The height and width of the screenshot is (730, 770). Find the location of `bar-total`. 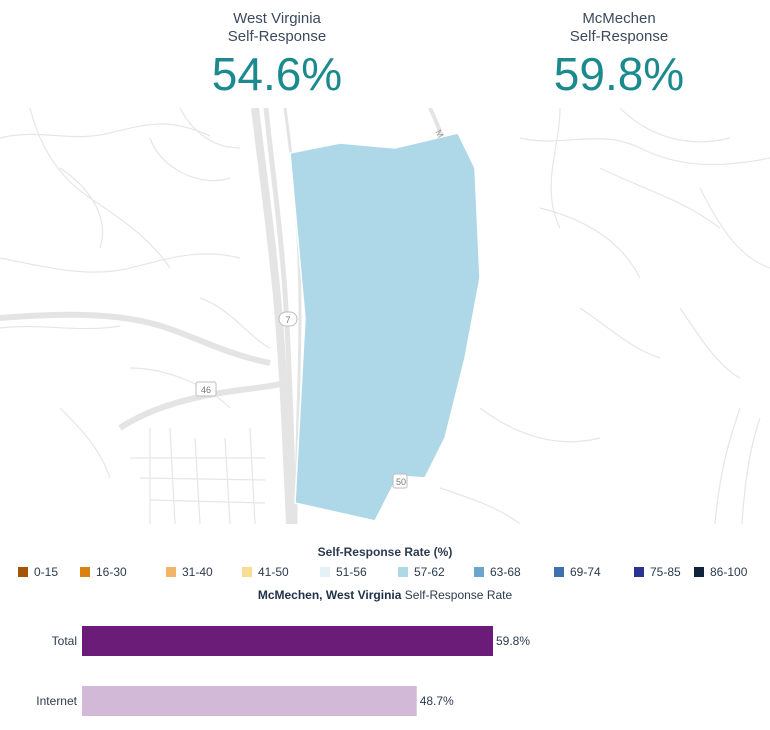

bar-total is located at coordinates (287, 641).